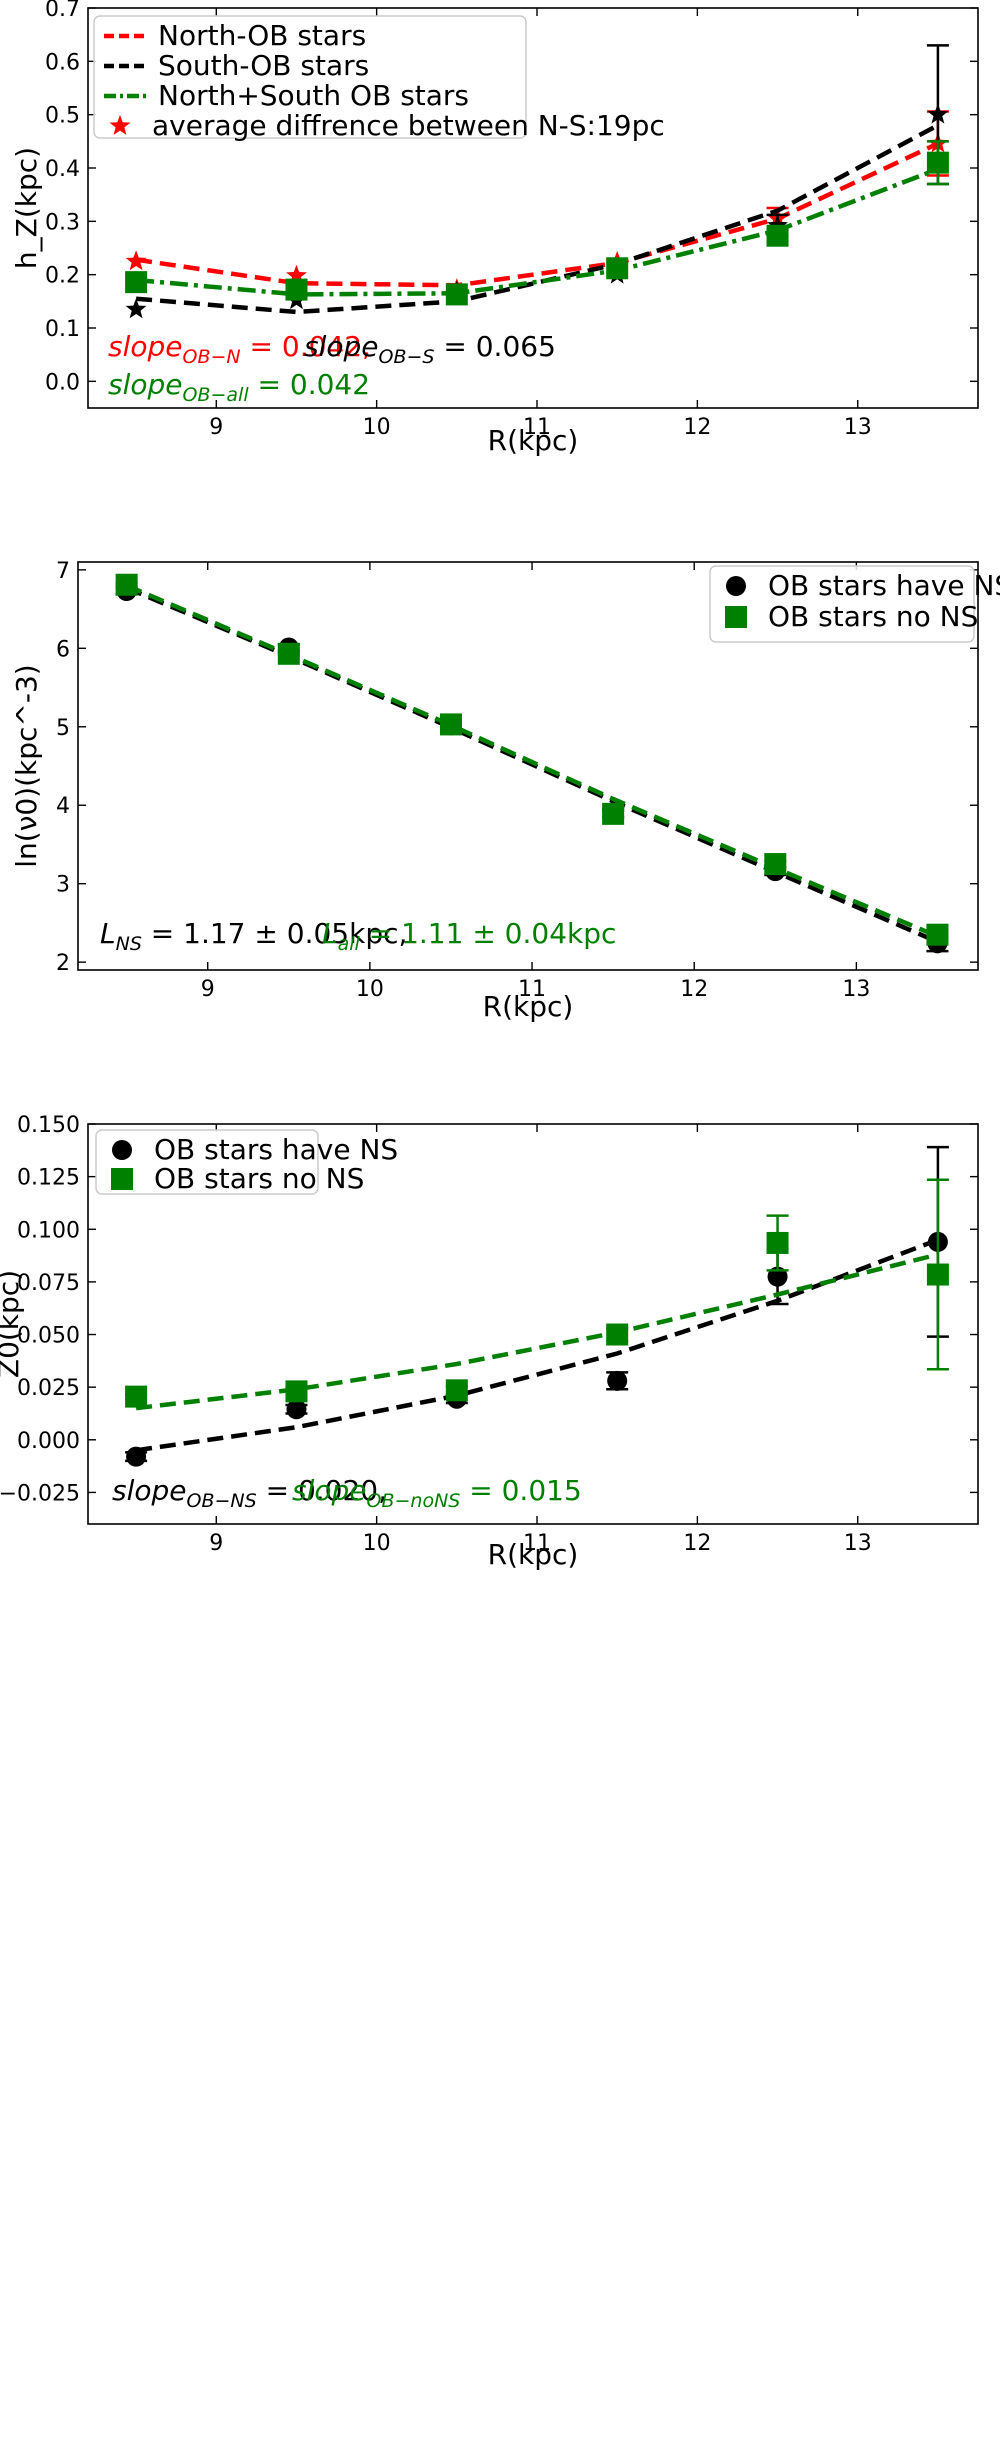  I want to click on annotation-1: slopeOB−N = 0.042,, so click(239, 349).